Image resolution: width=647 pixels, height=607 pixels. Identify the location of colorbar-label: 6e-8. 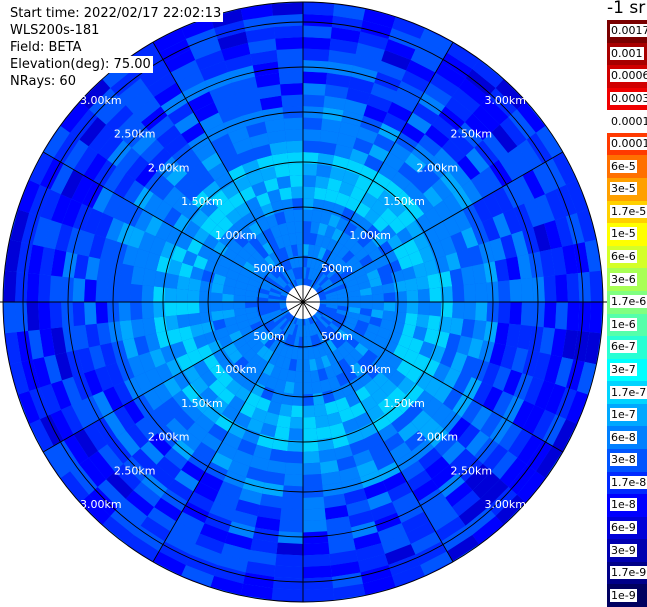
(623, 437).